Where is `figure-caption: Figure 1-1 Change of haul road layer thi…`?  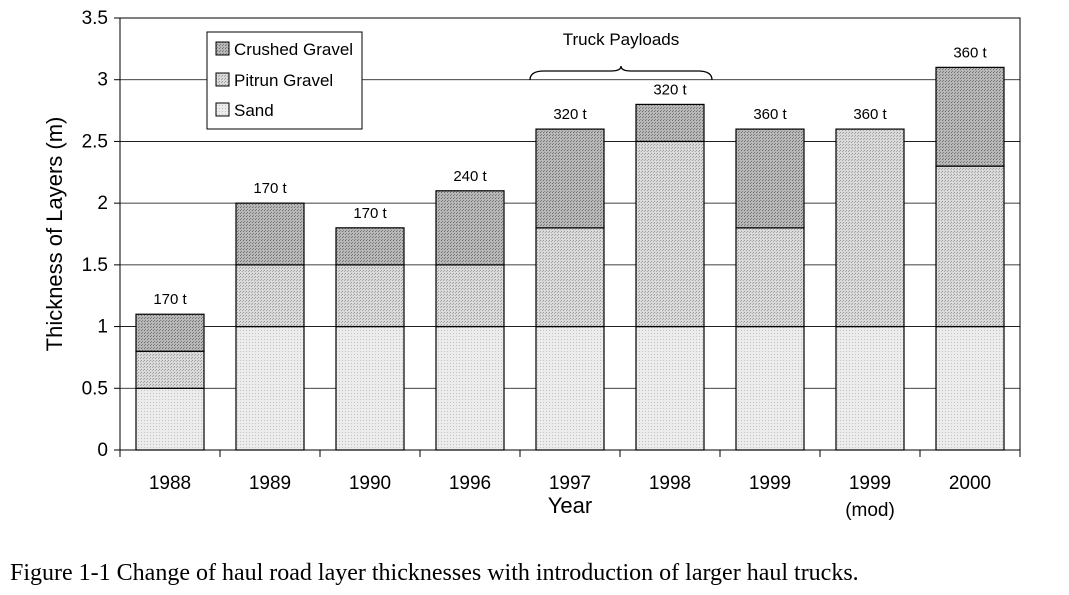
figure-caption: Figure 1-1 Change of haul road layer thi… is located at coordinates (434, 573).